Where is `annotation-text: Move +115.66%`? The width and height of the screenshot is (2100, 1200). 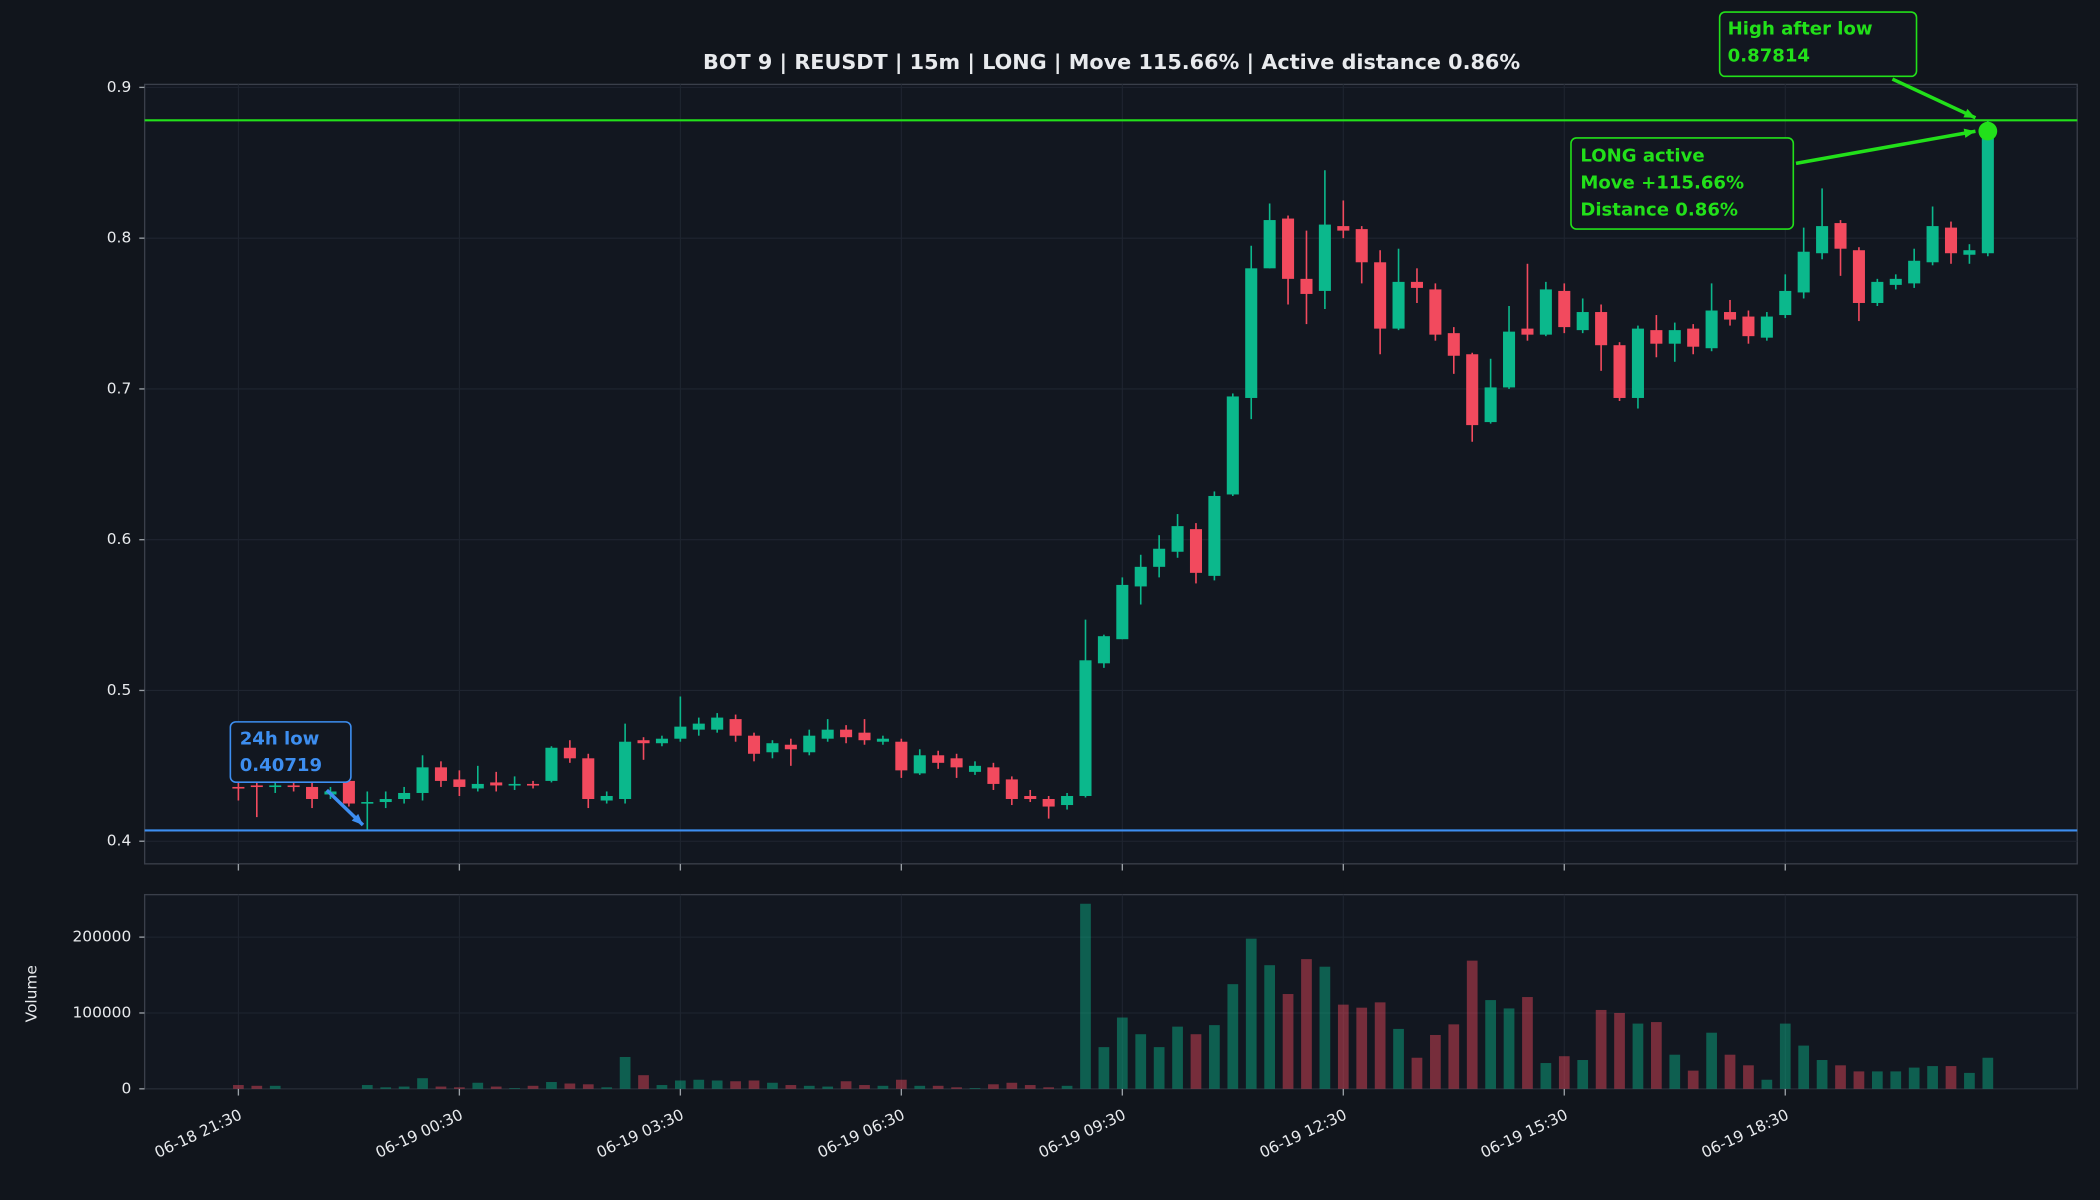 annotation-text: Move +115.66% is located at coordinates (1662, 182).